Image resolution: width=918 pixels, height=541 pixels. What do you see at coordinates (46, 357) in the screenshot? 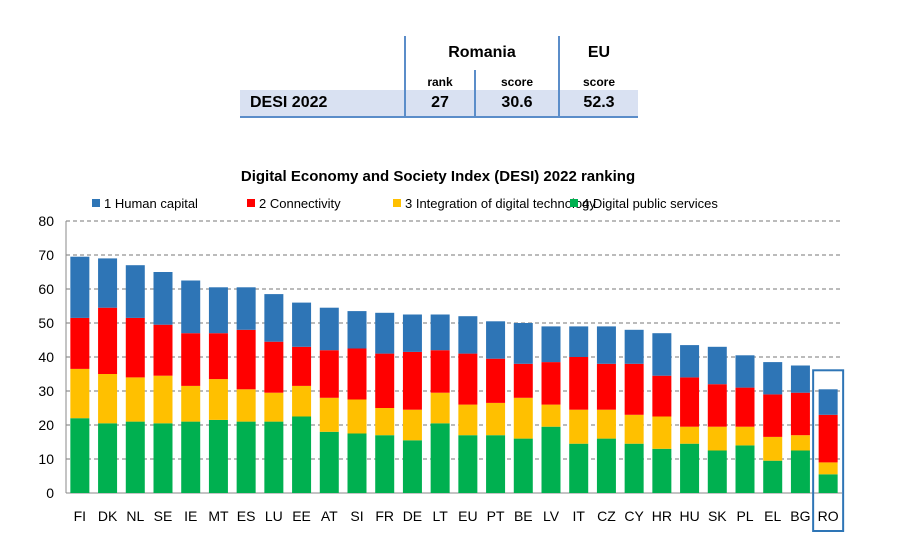
I see `y-tick-label: 40` at bounding box center [46, 357].